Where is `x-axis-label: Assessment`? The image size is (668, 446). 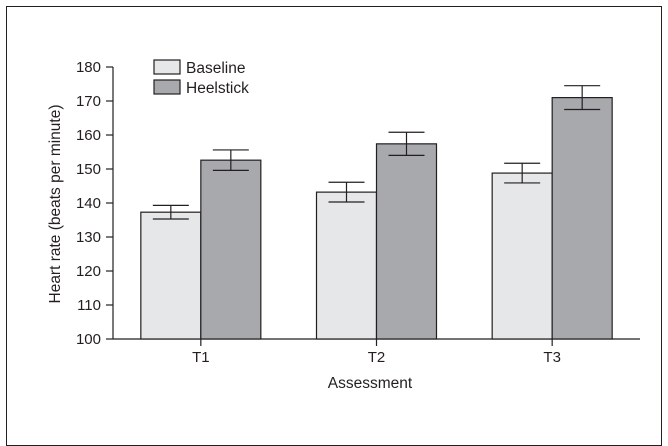
x-axis-label: Assessment is located at coordinates (370, 383).